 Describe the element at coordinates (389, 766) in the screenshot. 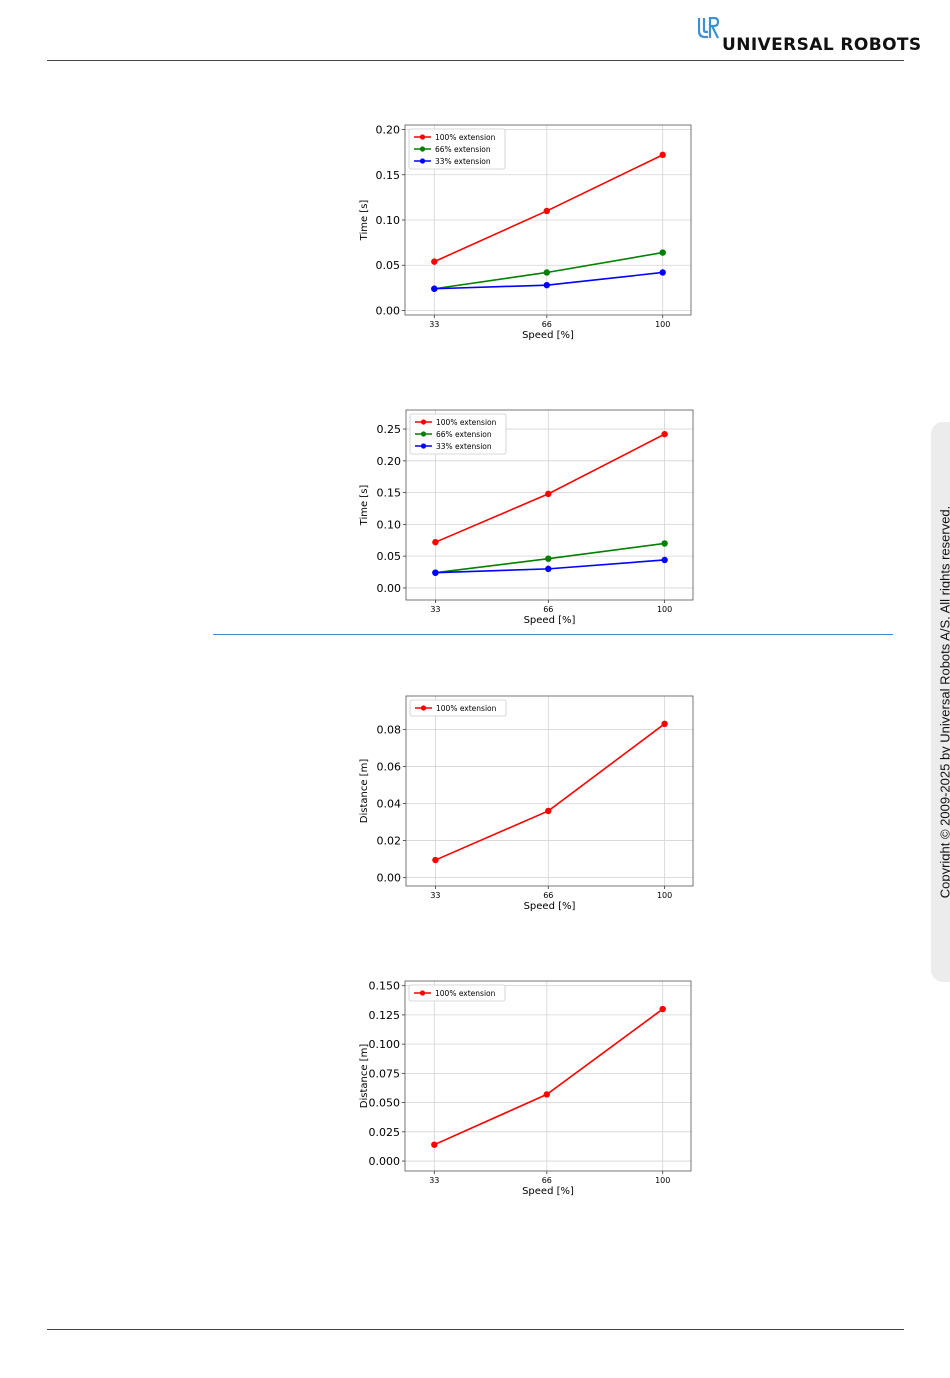

I see `y-tick-label: 0.06` at that location.